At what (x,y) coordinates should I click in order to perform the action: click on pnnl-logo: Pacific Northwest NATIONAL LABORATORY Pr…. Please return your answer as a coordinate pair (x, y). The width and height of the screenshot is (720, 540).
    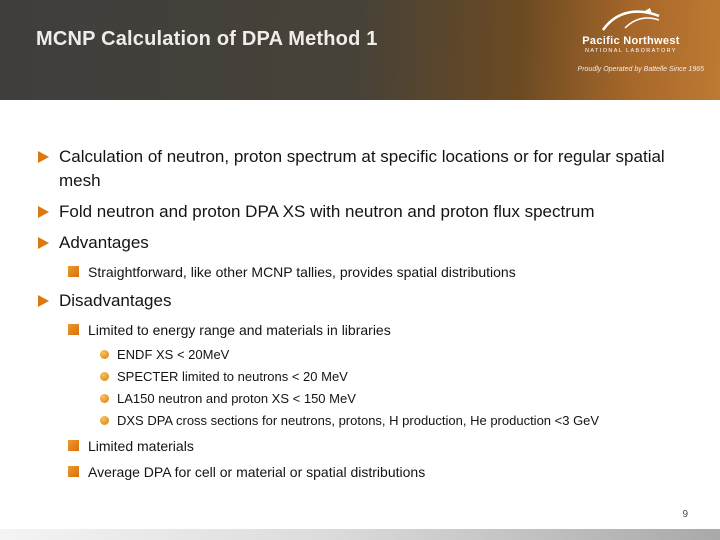
    Looking at the image, I should click on (631, 39).